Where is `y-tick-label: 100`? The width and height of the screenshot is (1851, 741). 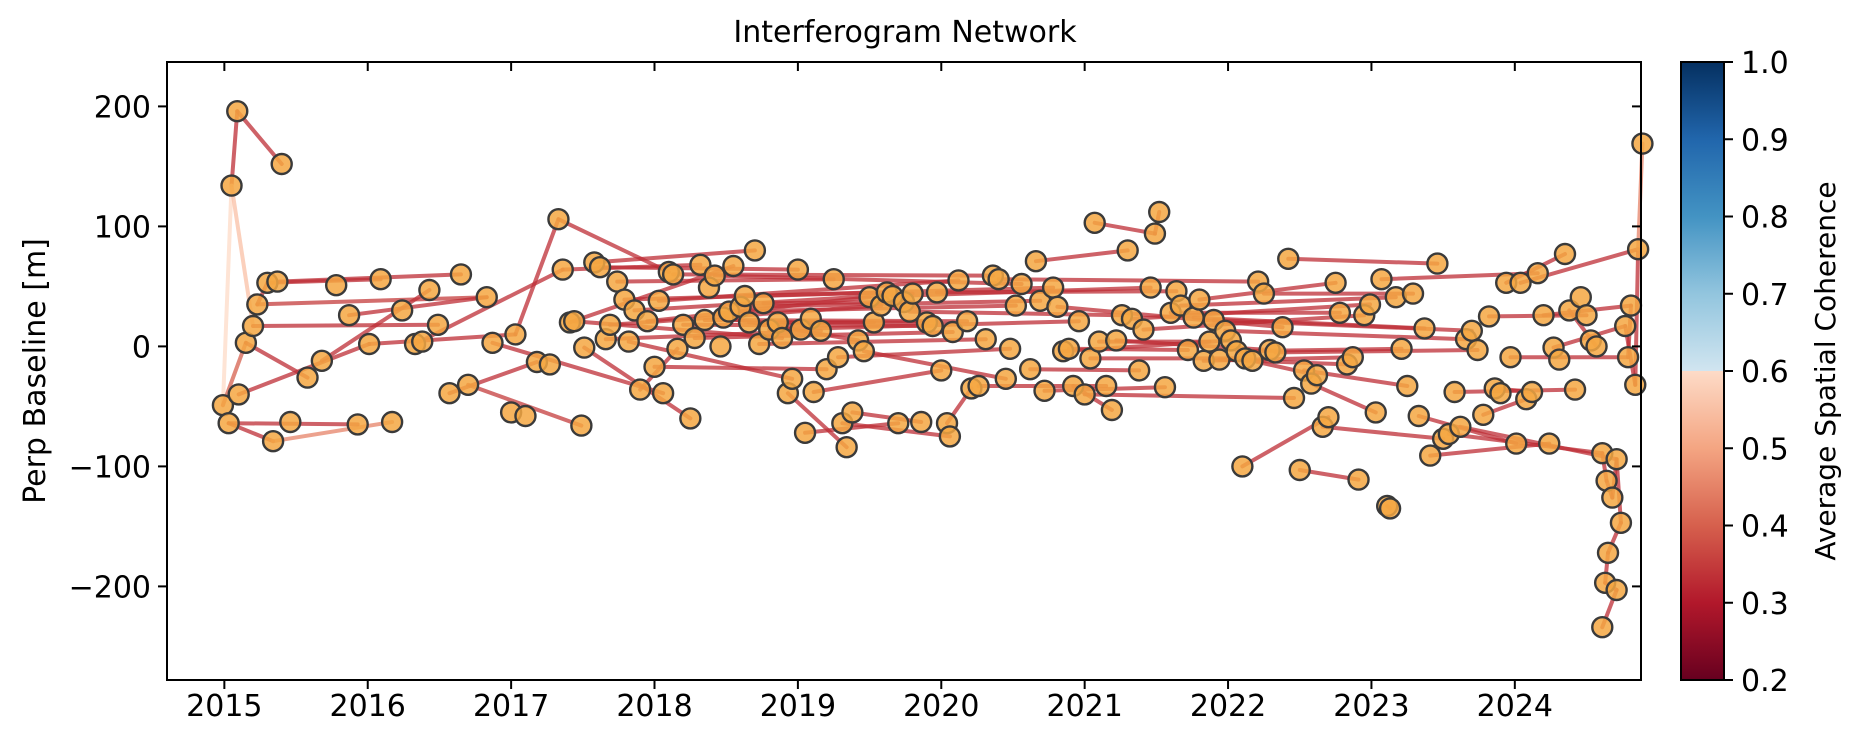
y-tick-label: 100 is located at coordinates (122, 227).